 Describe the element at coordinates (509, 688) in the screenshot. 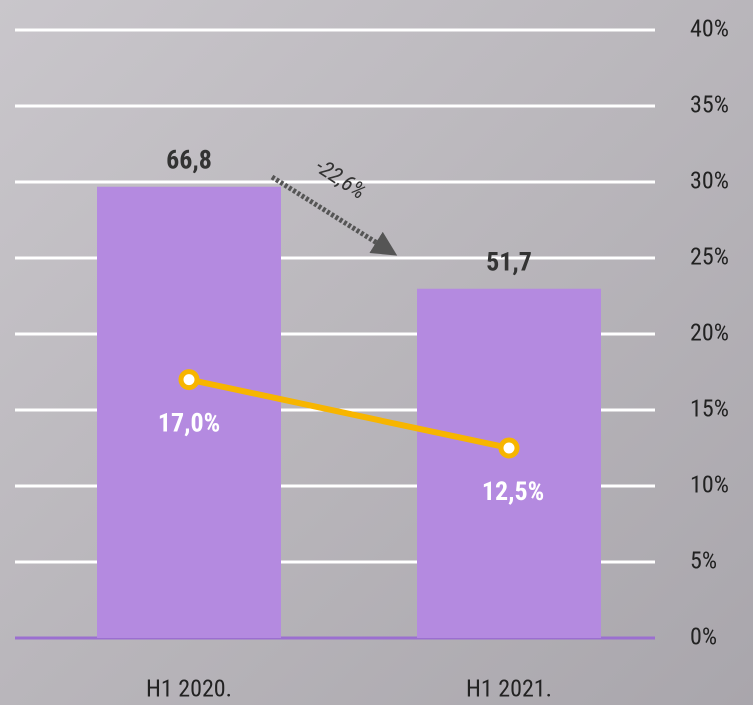

I see `x-tick-label: H1 2021.` at that location.